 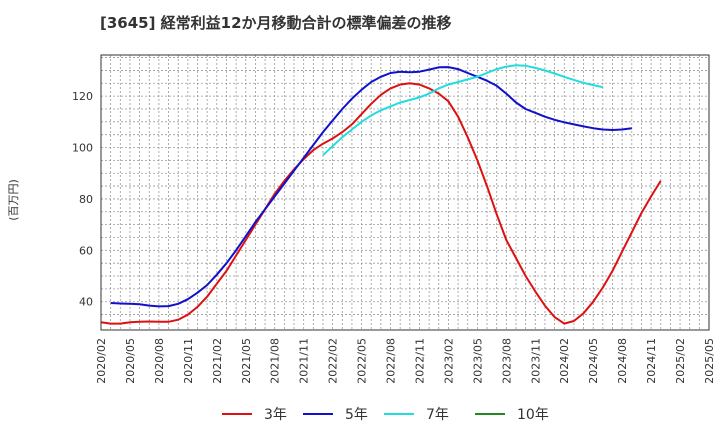 What do you see at coordinates (159, 361) in the screenshot?
I see `x-tick-label: 2020/08` at bounding box center [159, 361].